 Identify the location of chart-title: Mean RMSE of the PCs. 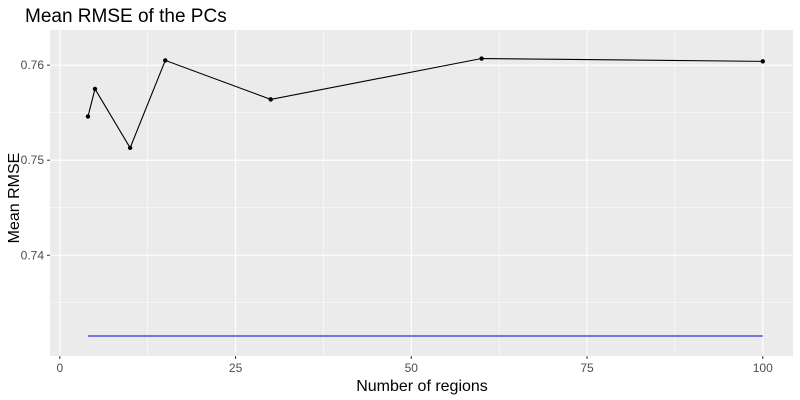
(126, 16).